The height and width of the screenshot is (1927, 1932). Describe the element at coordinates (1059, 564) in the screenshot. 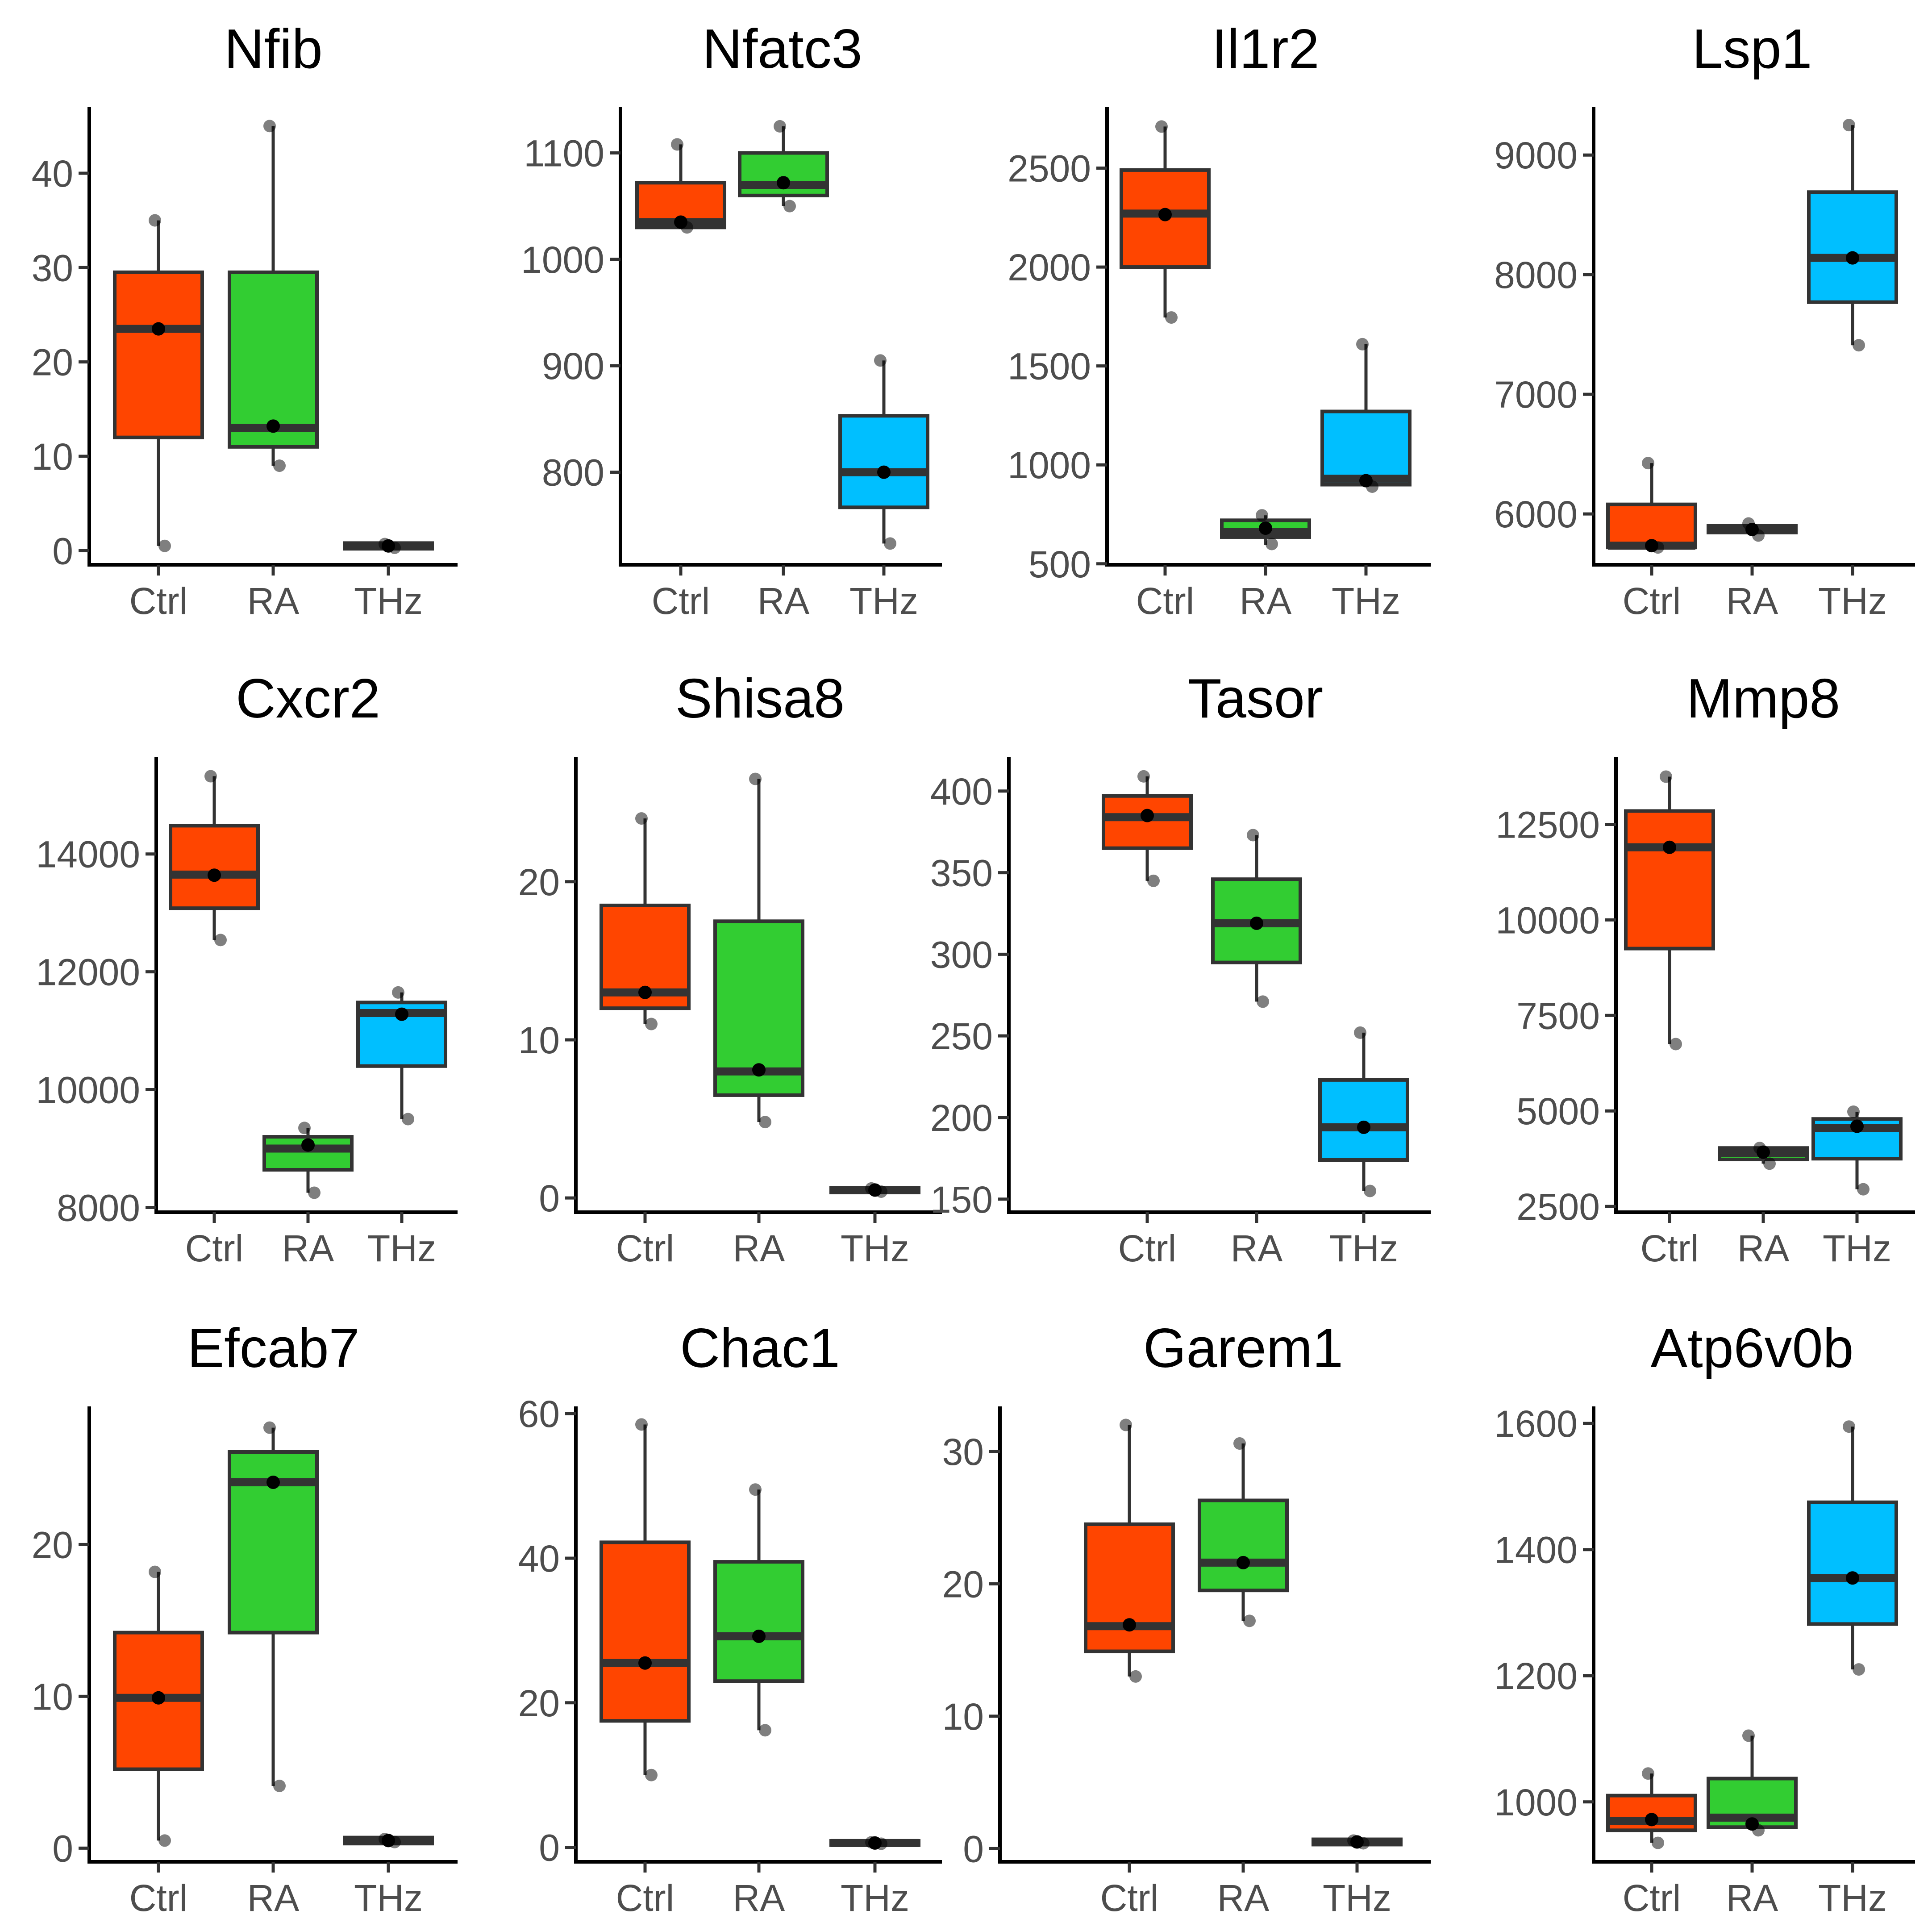

I see `y-tick-label: 500` at that location.